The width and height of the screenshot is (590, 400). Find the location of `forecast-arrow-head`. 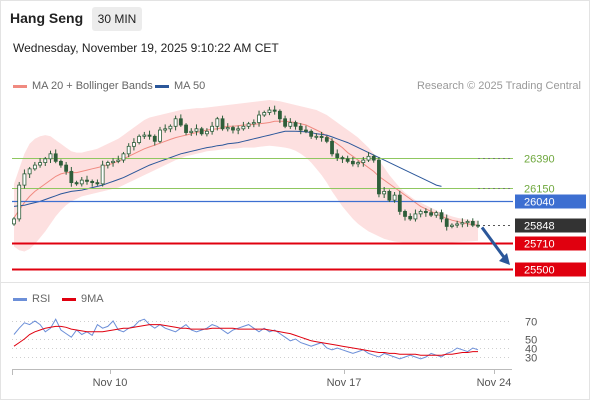

forecast-arrow-head is located at coordinates (504, 258).